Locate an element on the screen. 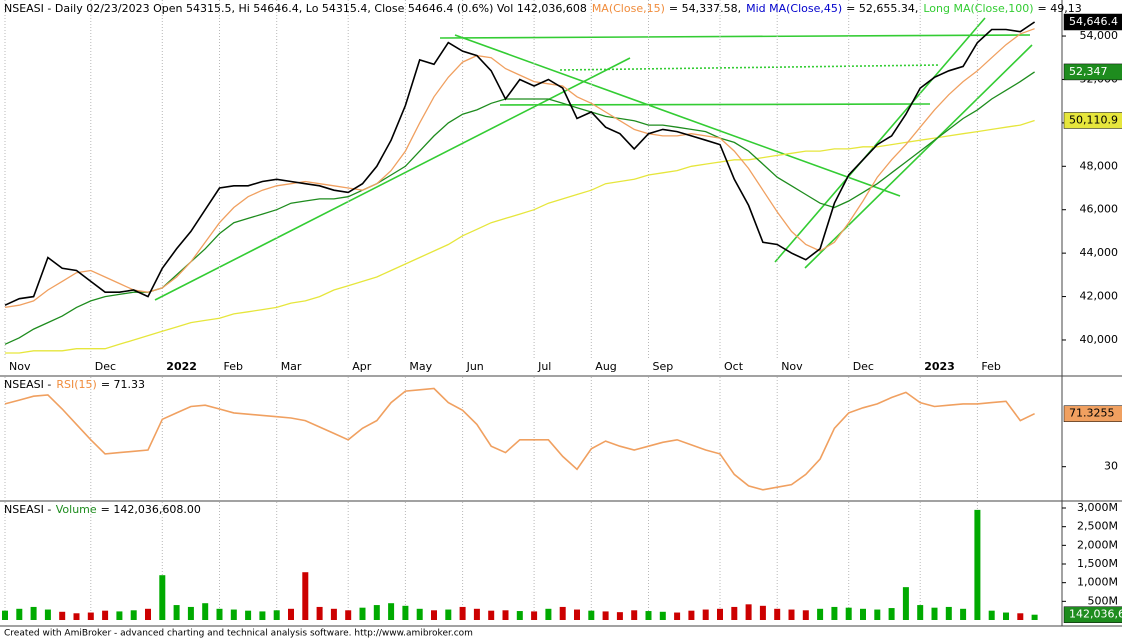 The height and width of the screenshot is (639, 1122). y-tick-label: 1,000M is located at coordinates (1097, 582).